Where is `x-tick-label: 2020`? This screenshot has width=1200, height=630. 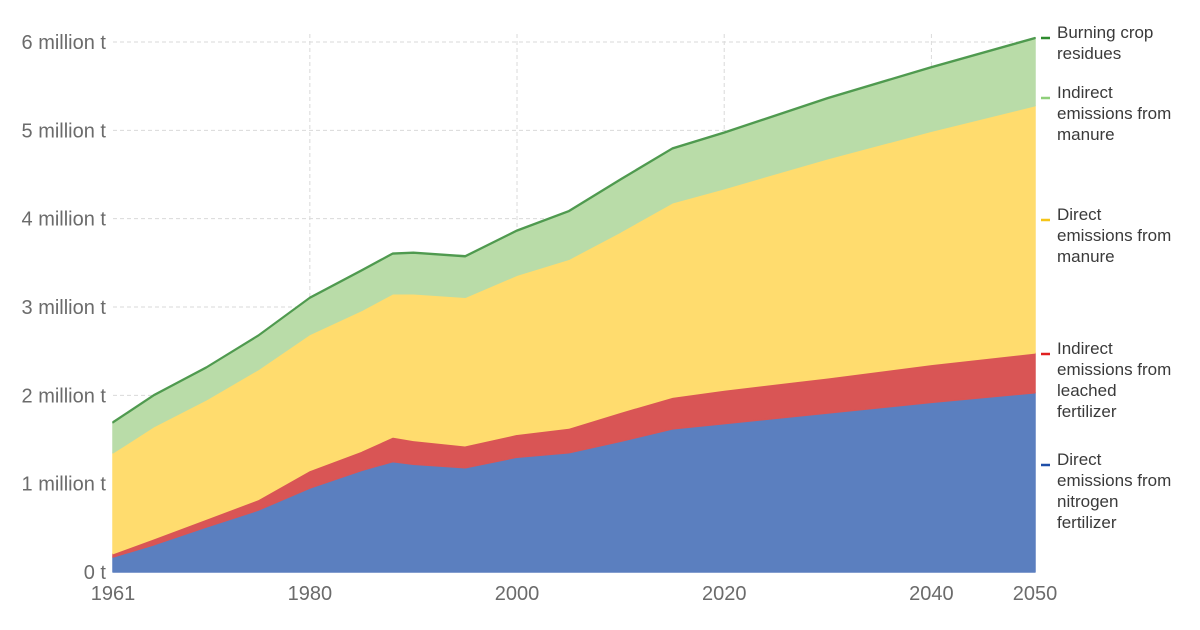
x-tick-label: 2020 is located at coordinates (724, 594).